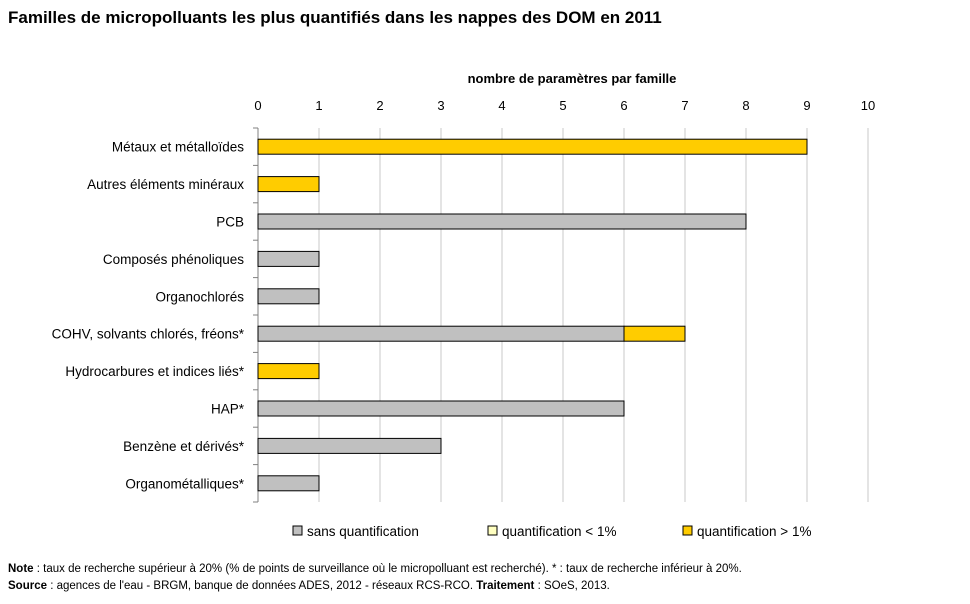 The image size is (970, 604). I want to click on legend-label: quantification > 1%, so click(754, 531).